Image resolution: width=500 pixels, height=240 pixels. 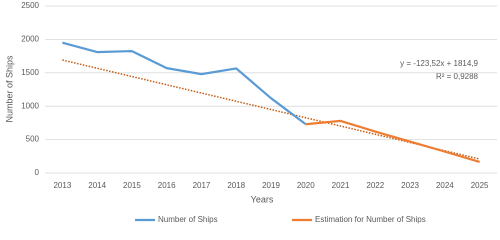 I want to click on trend-r-squared: R² = 0,9288, so click(x=457, y=76).